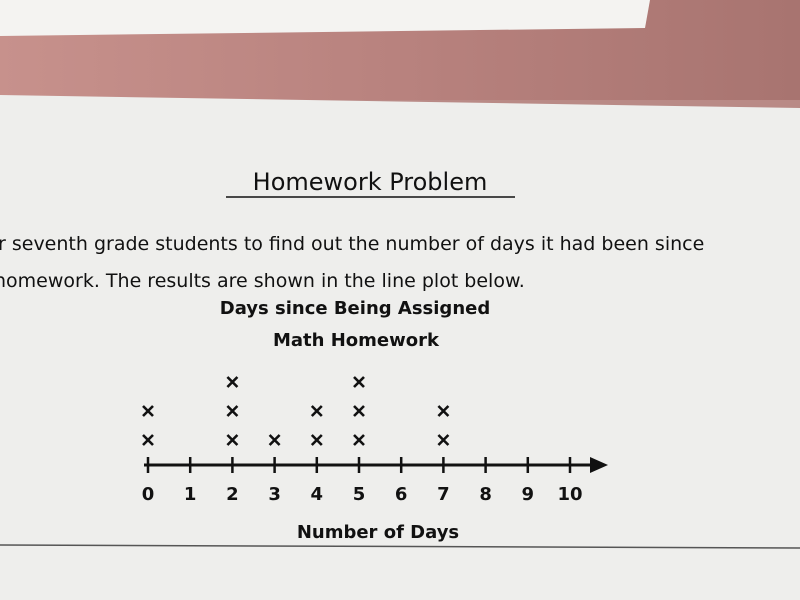 The image size is (800, 600). I want to click on x-tick-label: 4, so click(317, 494).